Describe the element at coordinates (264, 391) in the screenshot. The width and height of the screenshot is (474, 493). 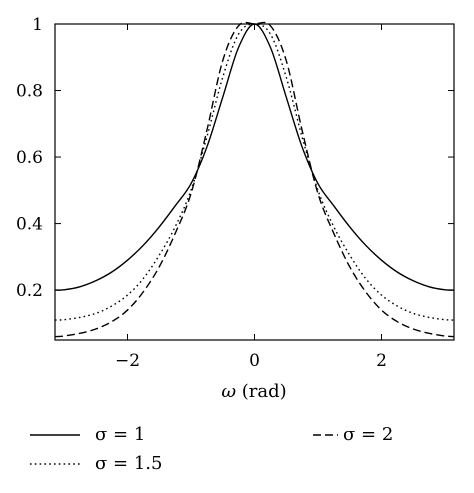
I see `x-axis-unit: (rad)` at that location.